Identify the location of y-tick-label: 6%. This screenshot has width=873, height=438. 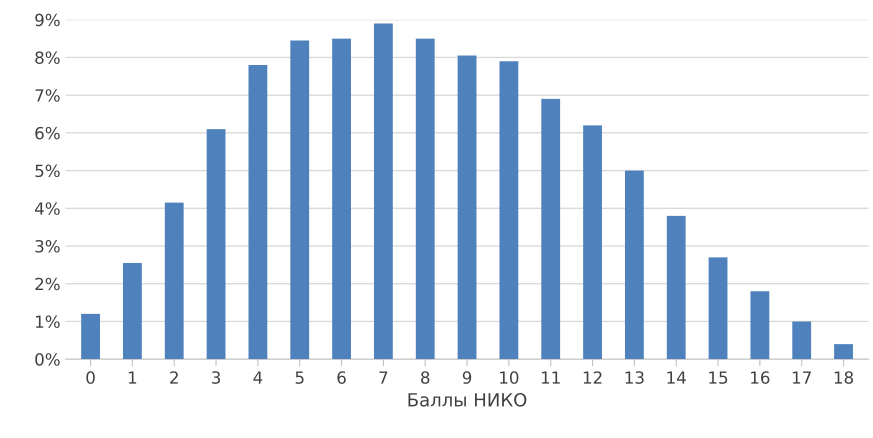
(47, 133).